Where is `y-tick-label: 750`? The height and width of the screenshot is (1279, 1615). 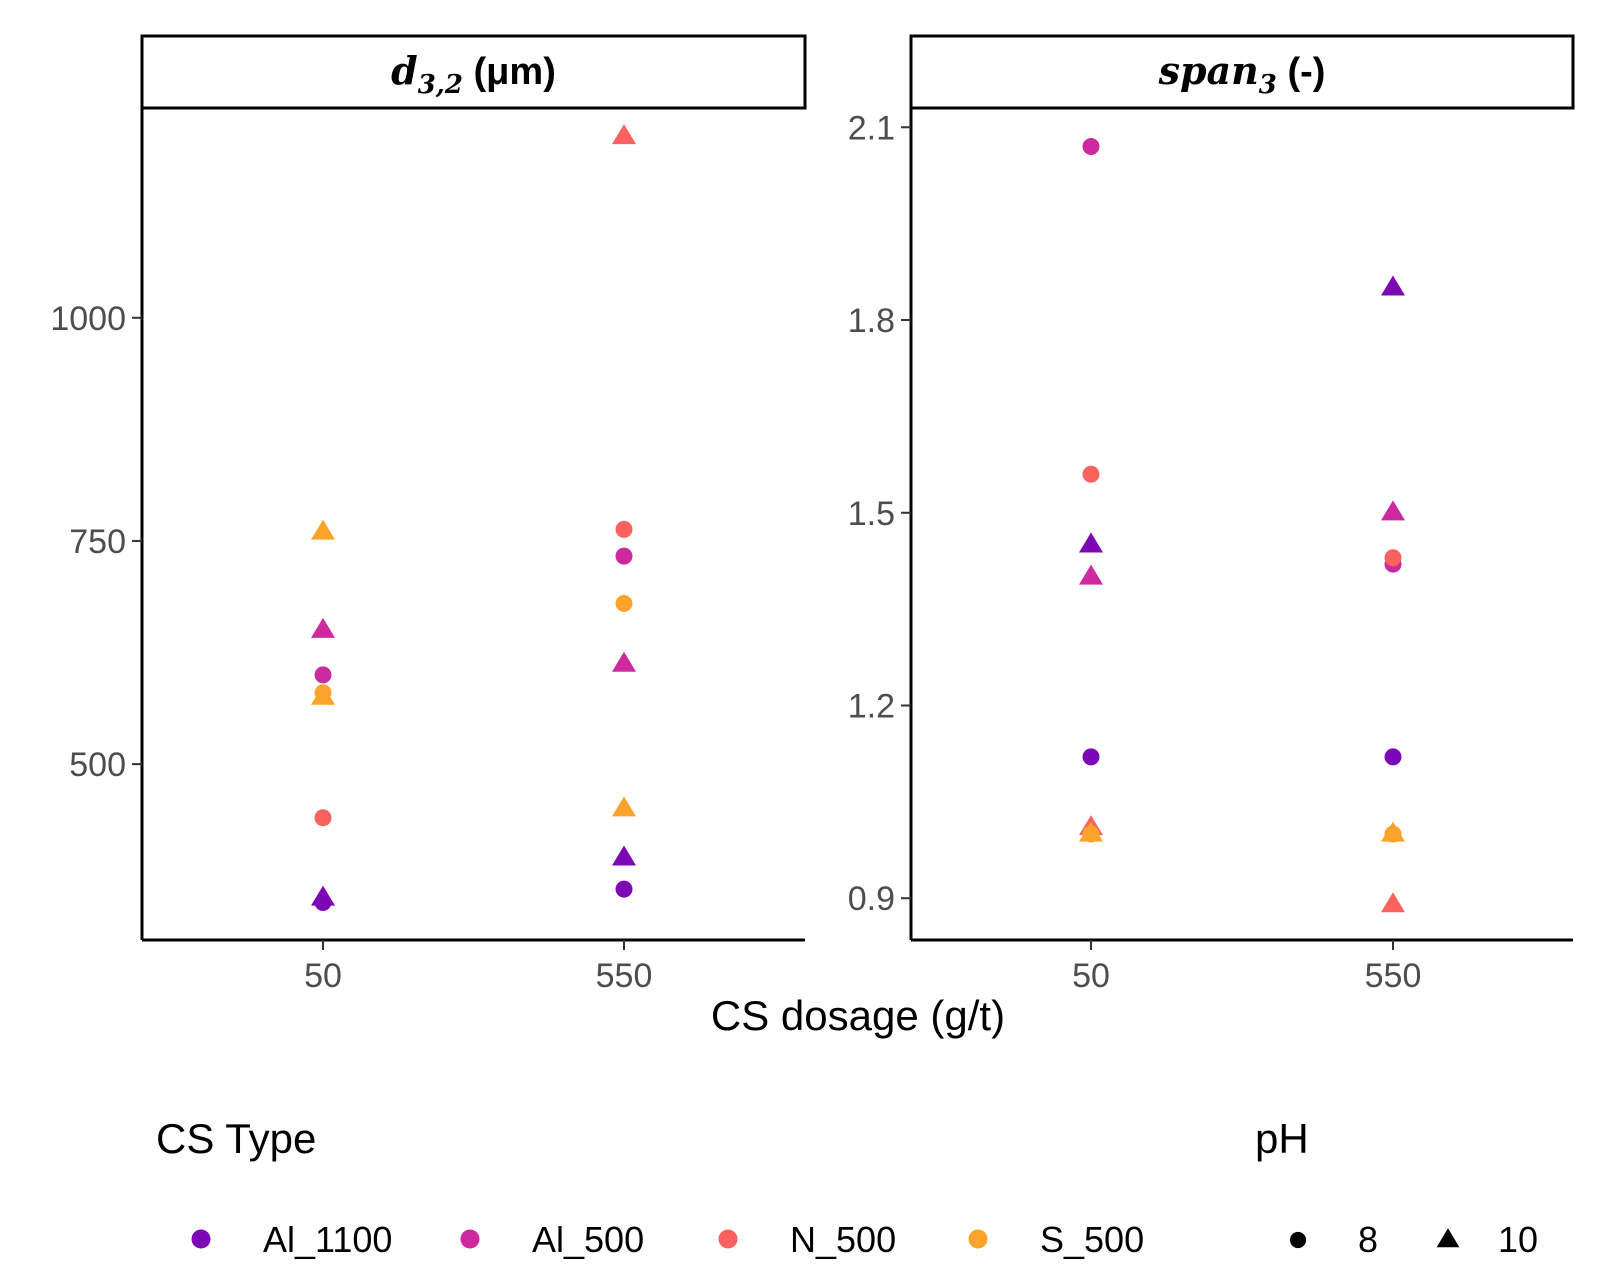
y-tick-label: 750 is located at coordinates (97, 542).